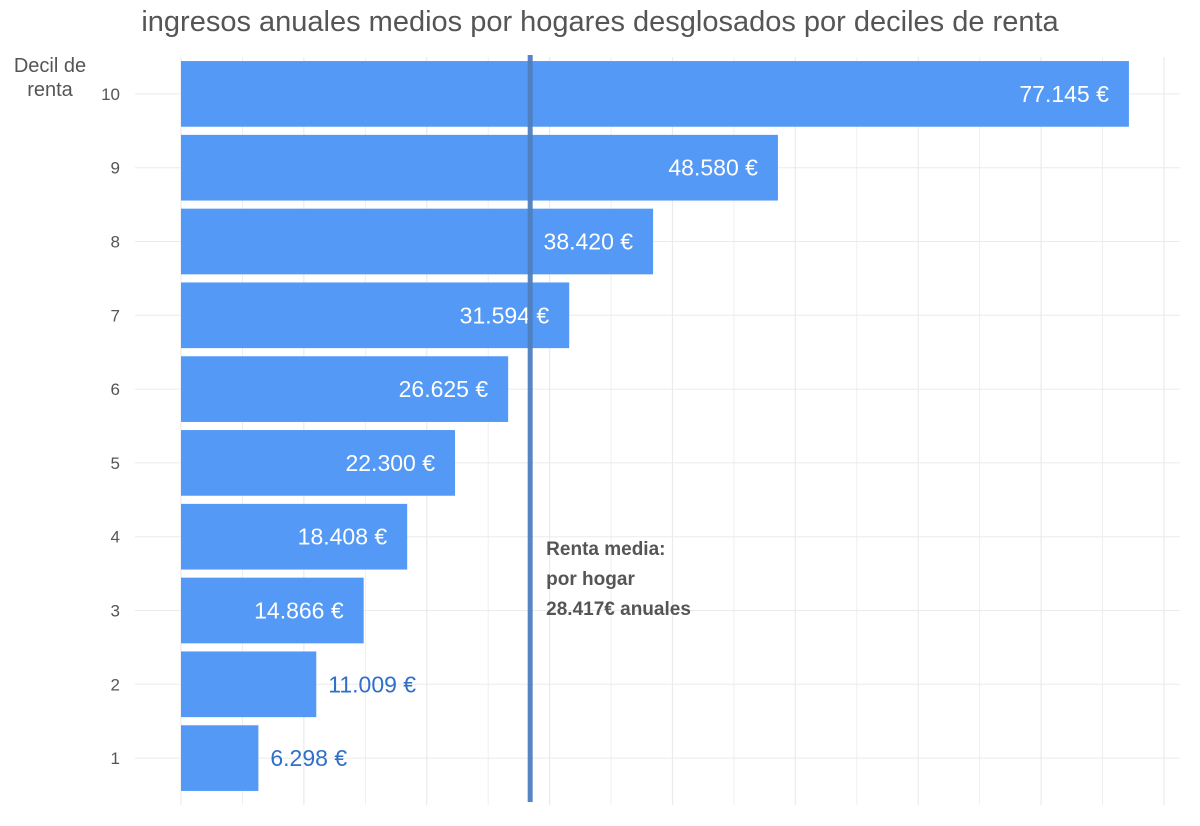 Image resolution: width=1200 pixels, height=826 pixels. What do you see at coordinates (589, 242) in the screenshot?
I see `bar-value-label: 38.420 €` at bounding box center [589, 242].